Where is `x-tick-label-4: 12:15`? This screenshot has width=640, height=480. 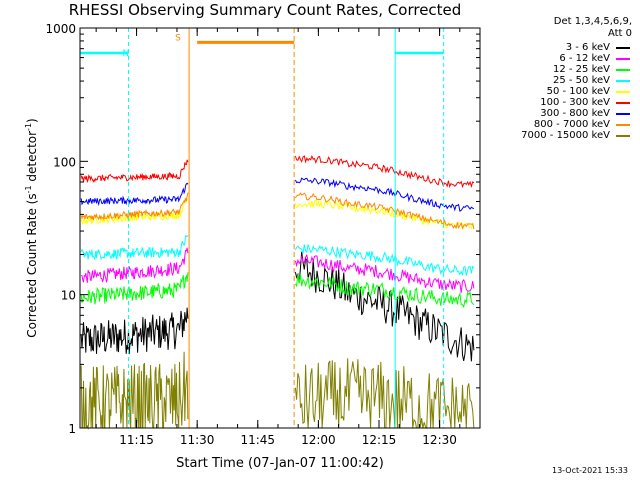 x-tick-label-4: 12:15 is located at coordinates (379, 440).